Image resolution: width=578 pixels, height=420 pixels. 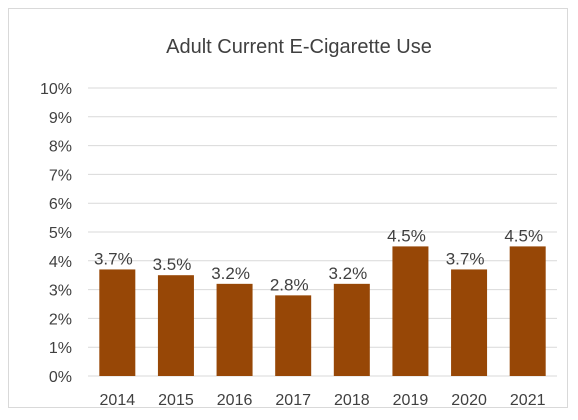 I want to click on x-tick-label-2017: 2017, so click(x=293, y=400).